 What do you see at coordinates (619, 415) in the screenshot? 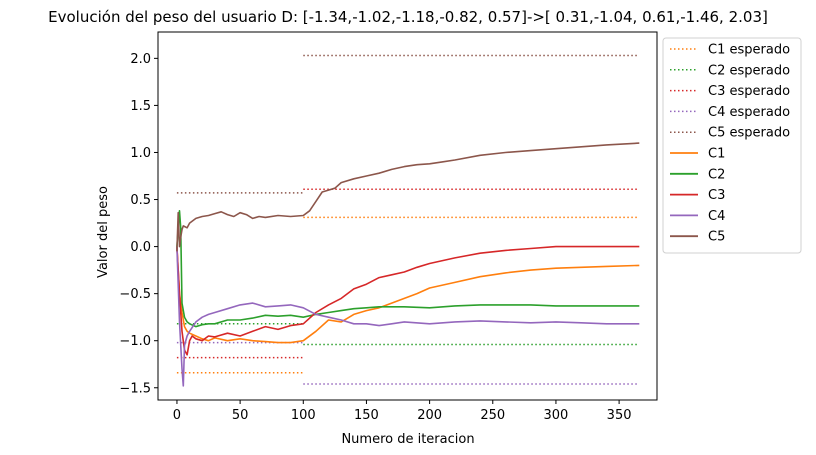
I see `x-tick-label: 350` at bounding box center [619, 415].